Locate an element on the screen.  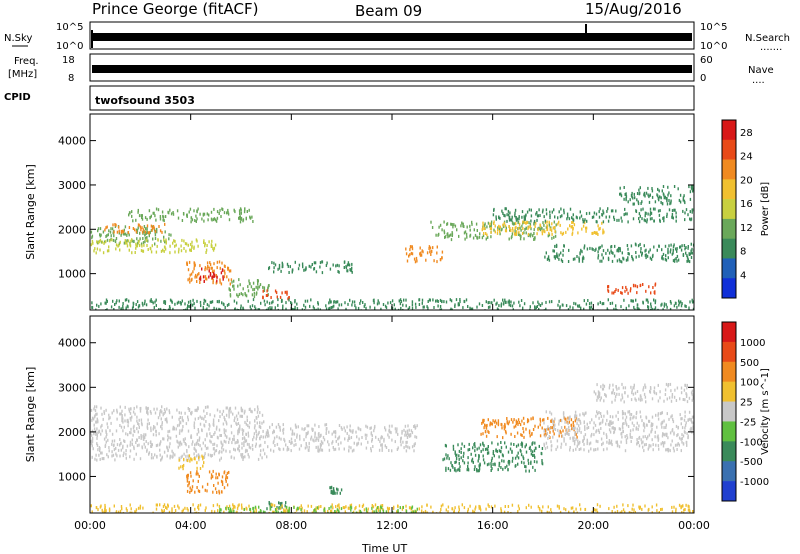
colorbar-tick: 28 is located at coordinates (746, 133).